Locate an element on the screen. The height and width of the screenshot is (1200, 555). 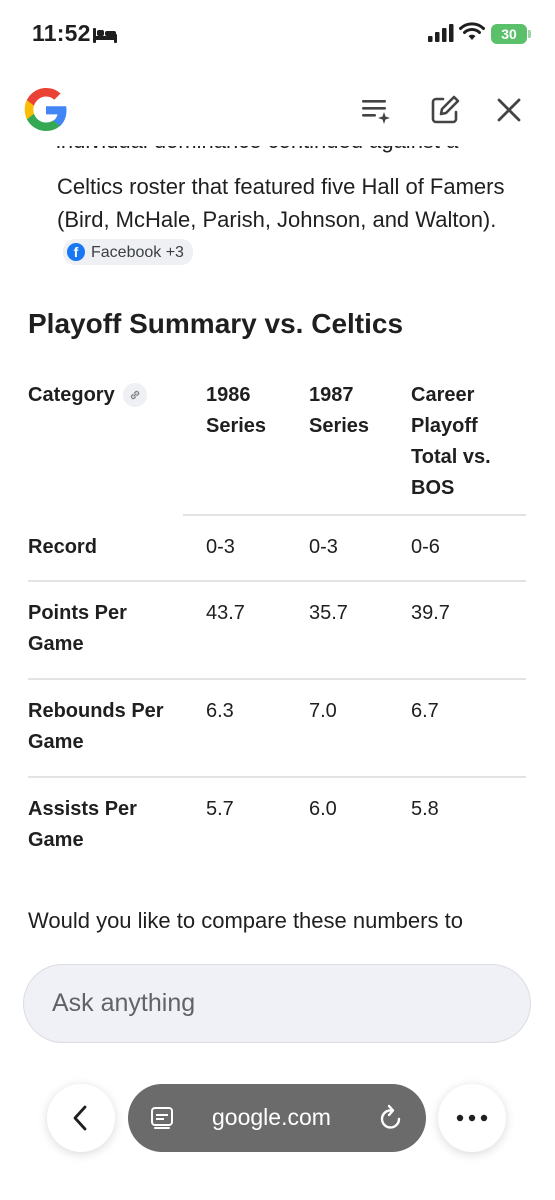
cell-1987: 0-3 is located at coordinates (323, 547).